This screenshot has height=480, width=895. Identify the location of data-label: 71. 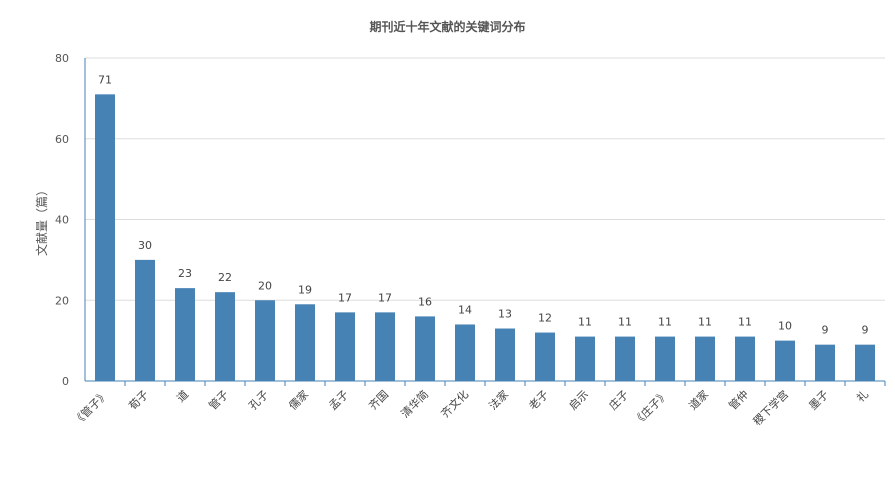
(105, 79).